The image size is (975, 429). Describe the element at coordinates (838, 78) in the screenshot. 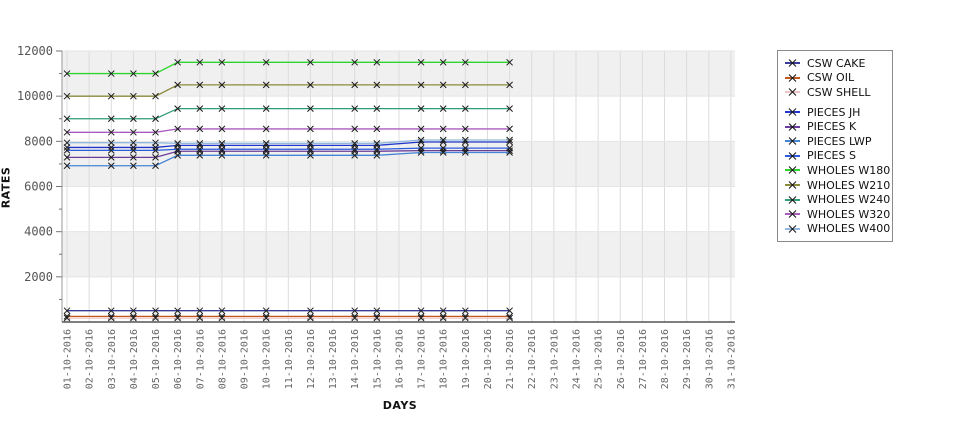

I see `legend-item-csw-oil: CSW OIL` at that location.